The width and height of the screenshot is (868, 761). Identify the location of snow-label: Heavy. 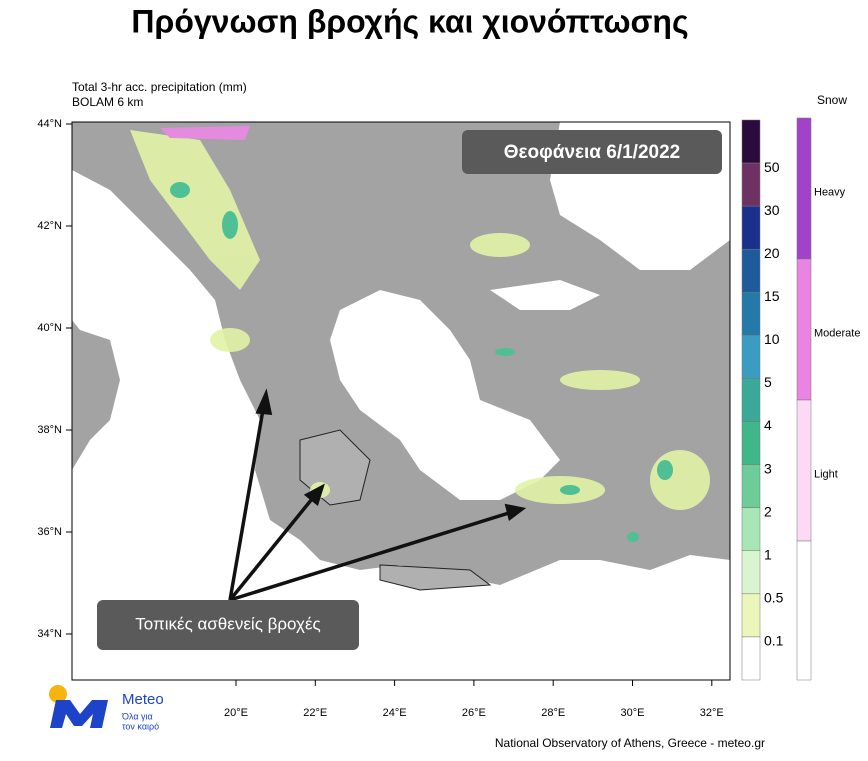
(830, 192).